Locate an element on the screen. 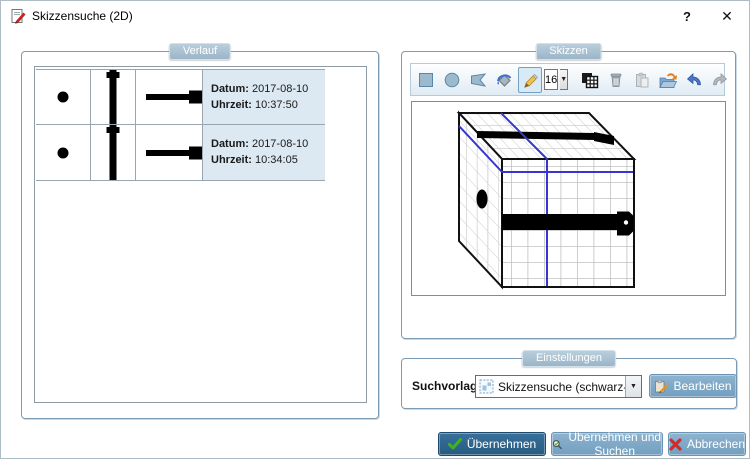 This screenshot has height=459, width=750. open-folder-icon is located at coordinates (668, 80).